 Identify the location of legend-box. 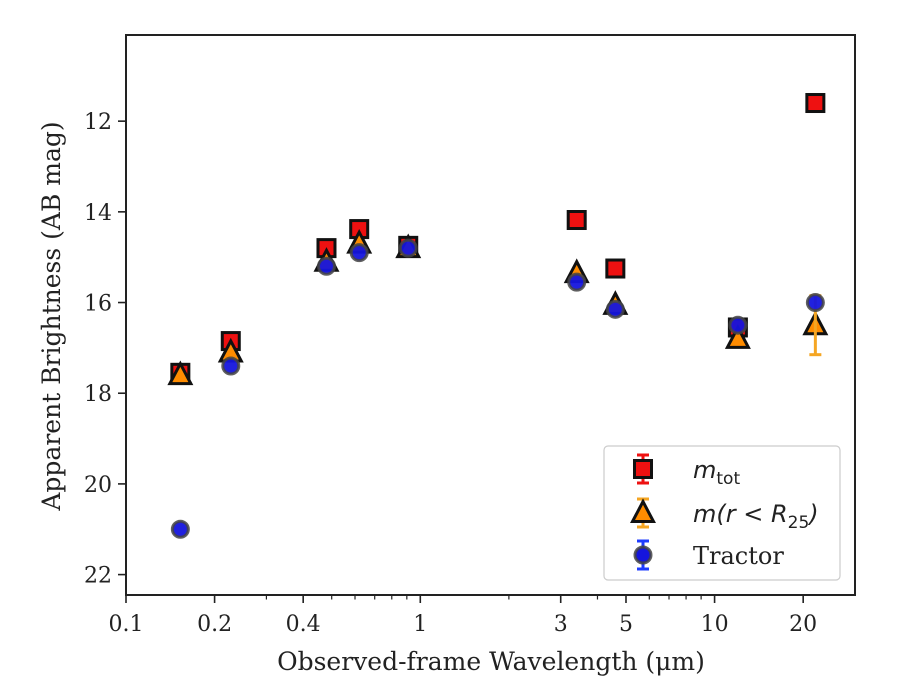
(722, 513).